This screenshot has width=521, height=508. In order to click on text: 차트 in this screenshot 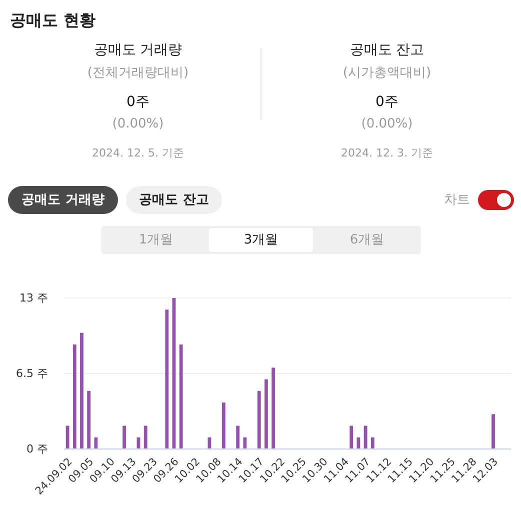, I will do `click(457, 200)`.